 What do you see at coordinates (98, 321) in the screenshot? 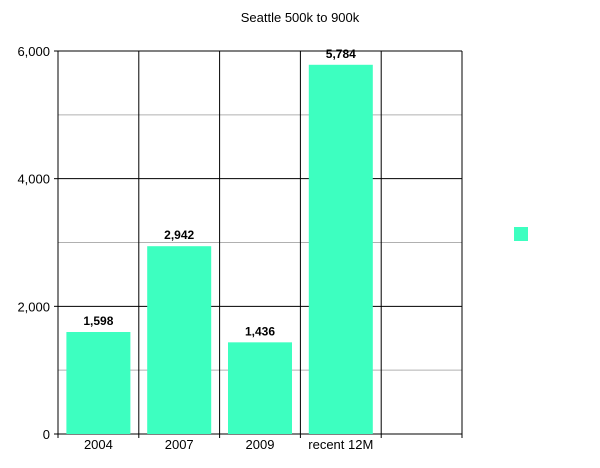
I see `data-label: 1,598` at bounding box center [98, 321].